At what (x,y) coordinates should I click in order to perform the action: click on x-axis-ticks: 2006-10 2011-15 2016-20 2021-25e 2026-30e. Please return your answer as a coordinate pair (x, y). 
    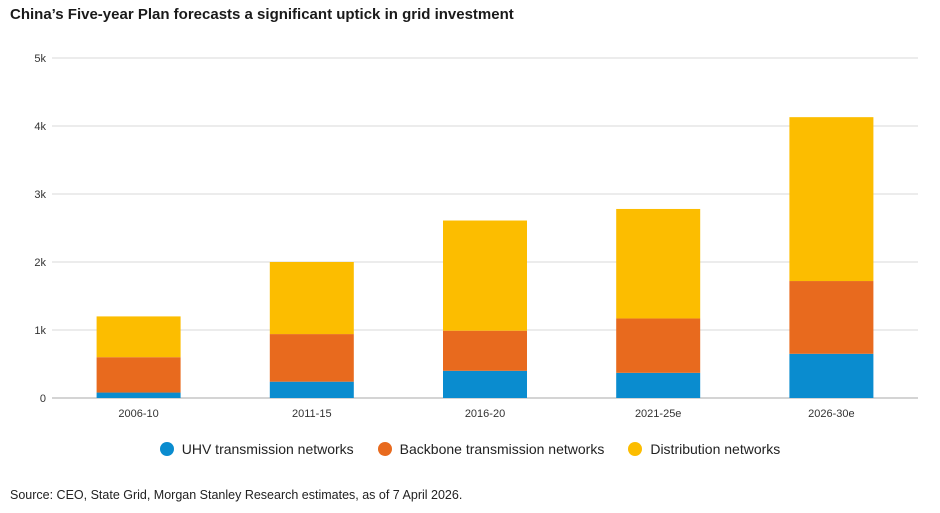
    Looking at the image, I should click on (486, 414).